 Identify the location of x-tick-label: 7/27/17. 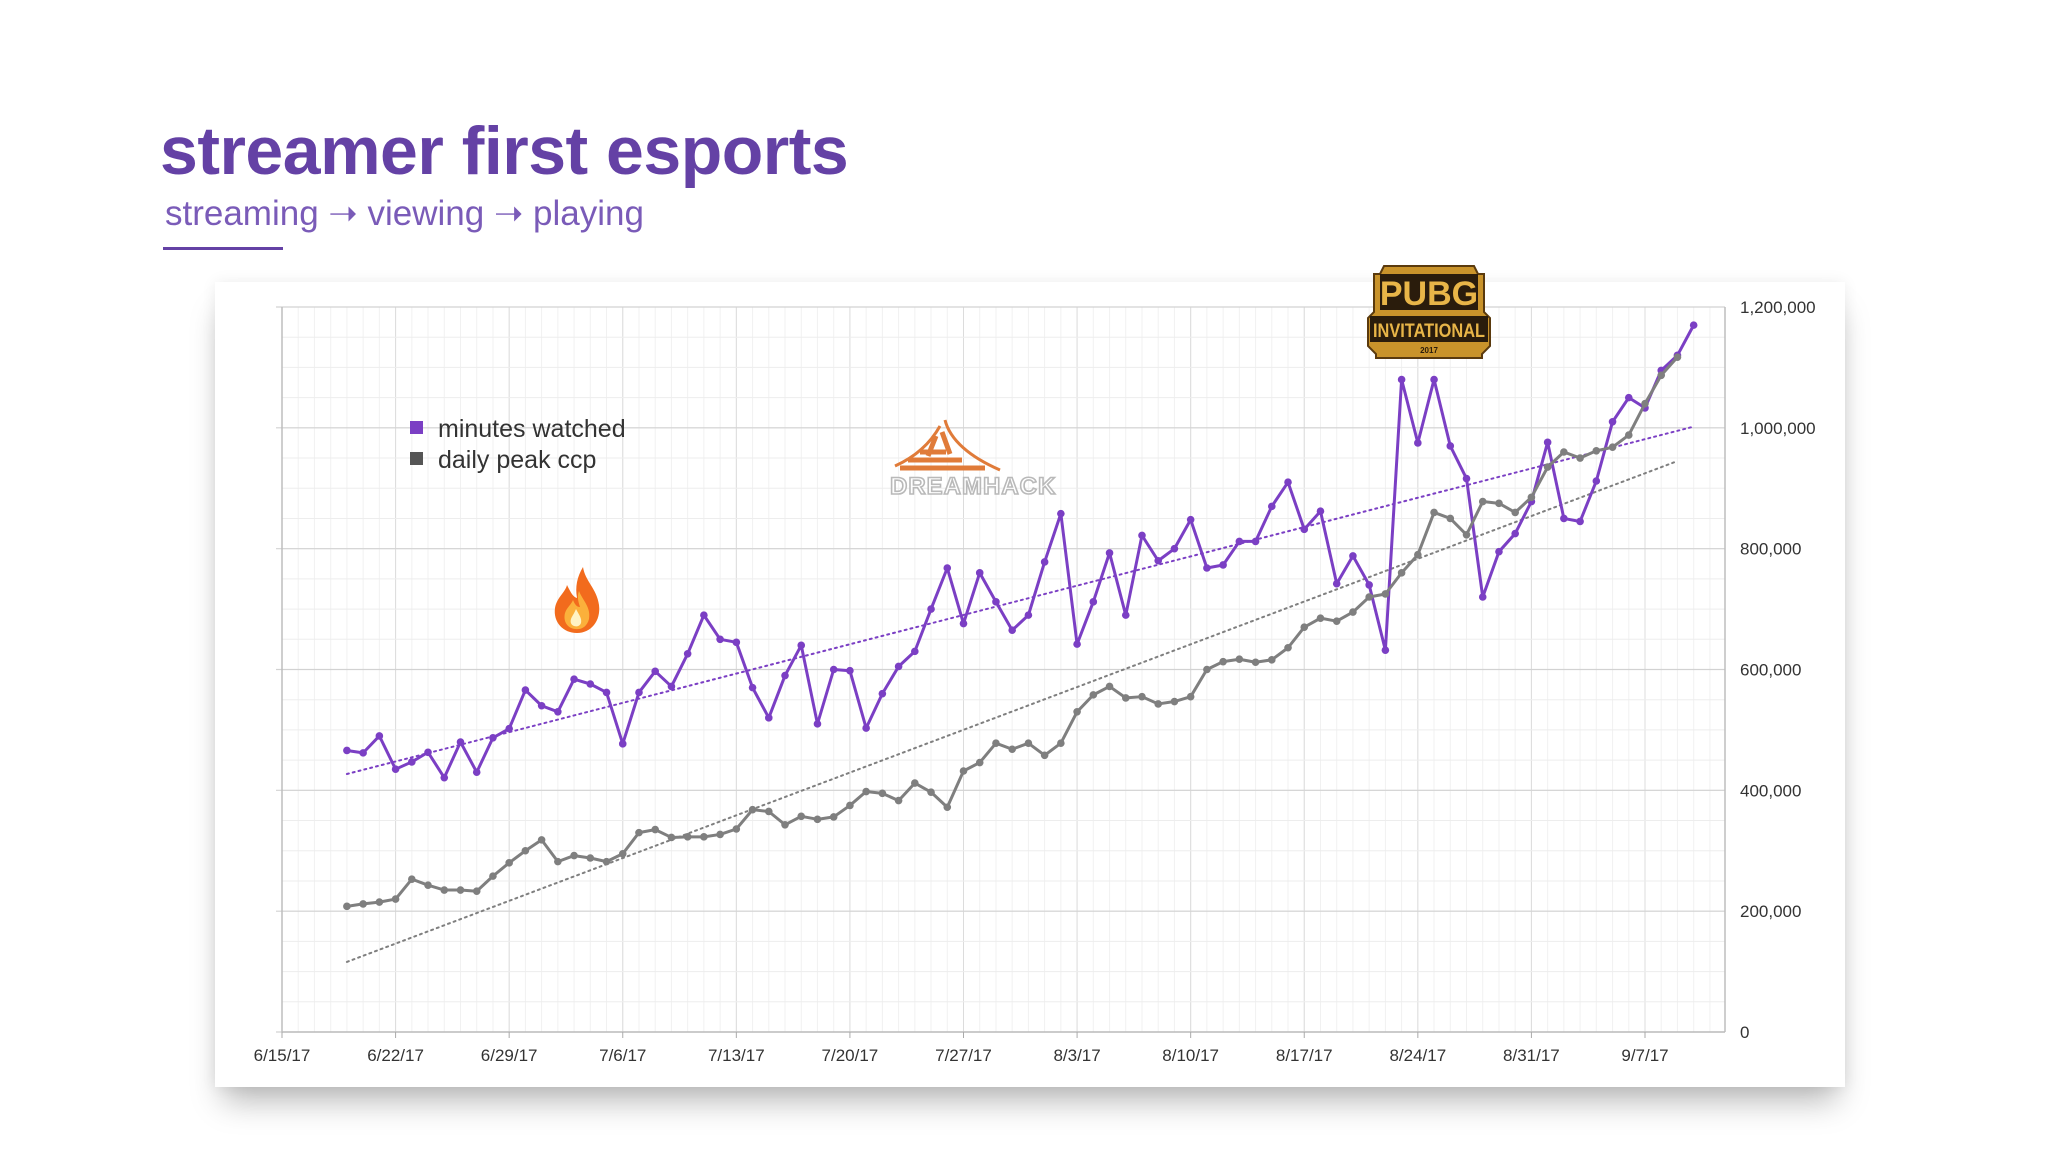
(963, 1055).